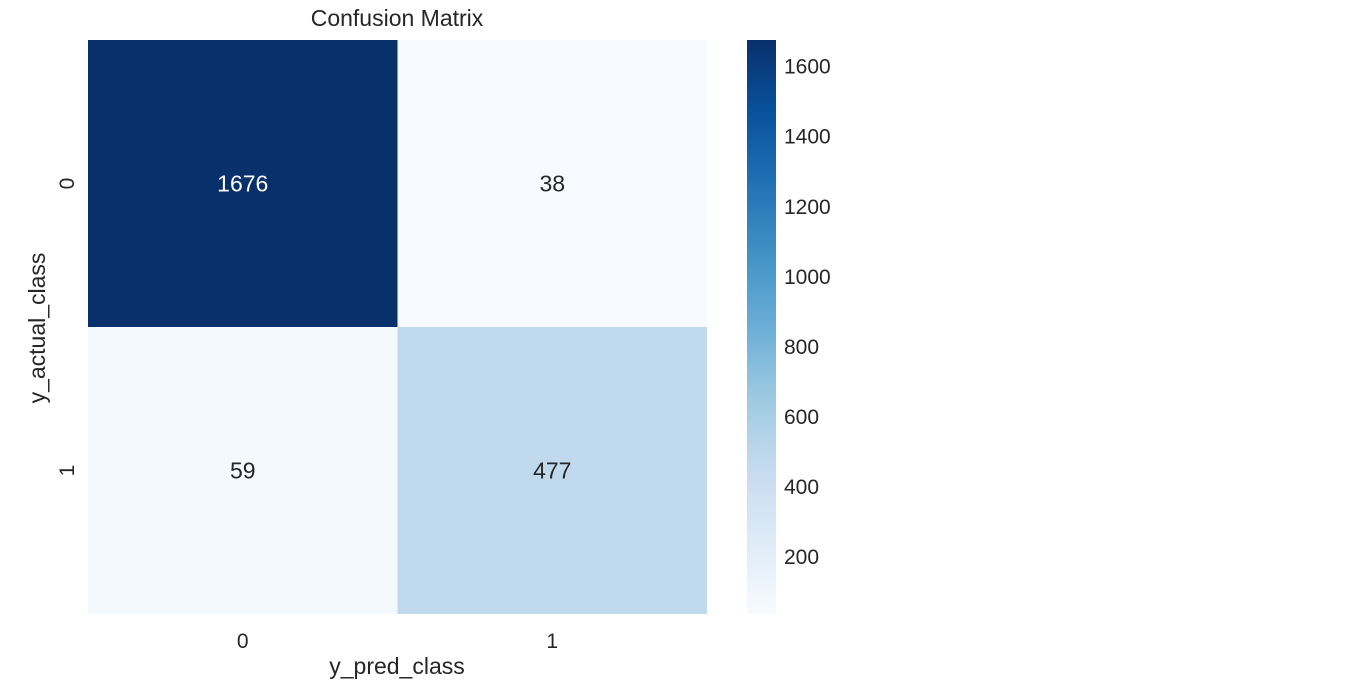 Image resolution: width=1345 pixels, height=690 pixels. I want to click on colorbar-tick-label-0: 200, so click(801, 557).